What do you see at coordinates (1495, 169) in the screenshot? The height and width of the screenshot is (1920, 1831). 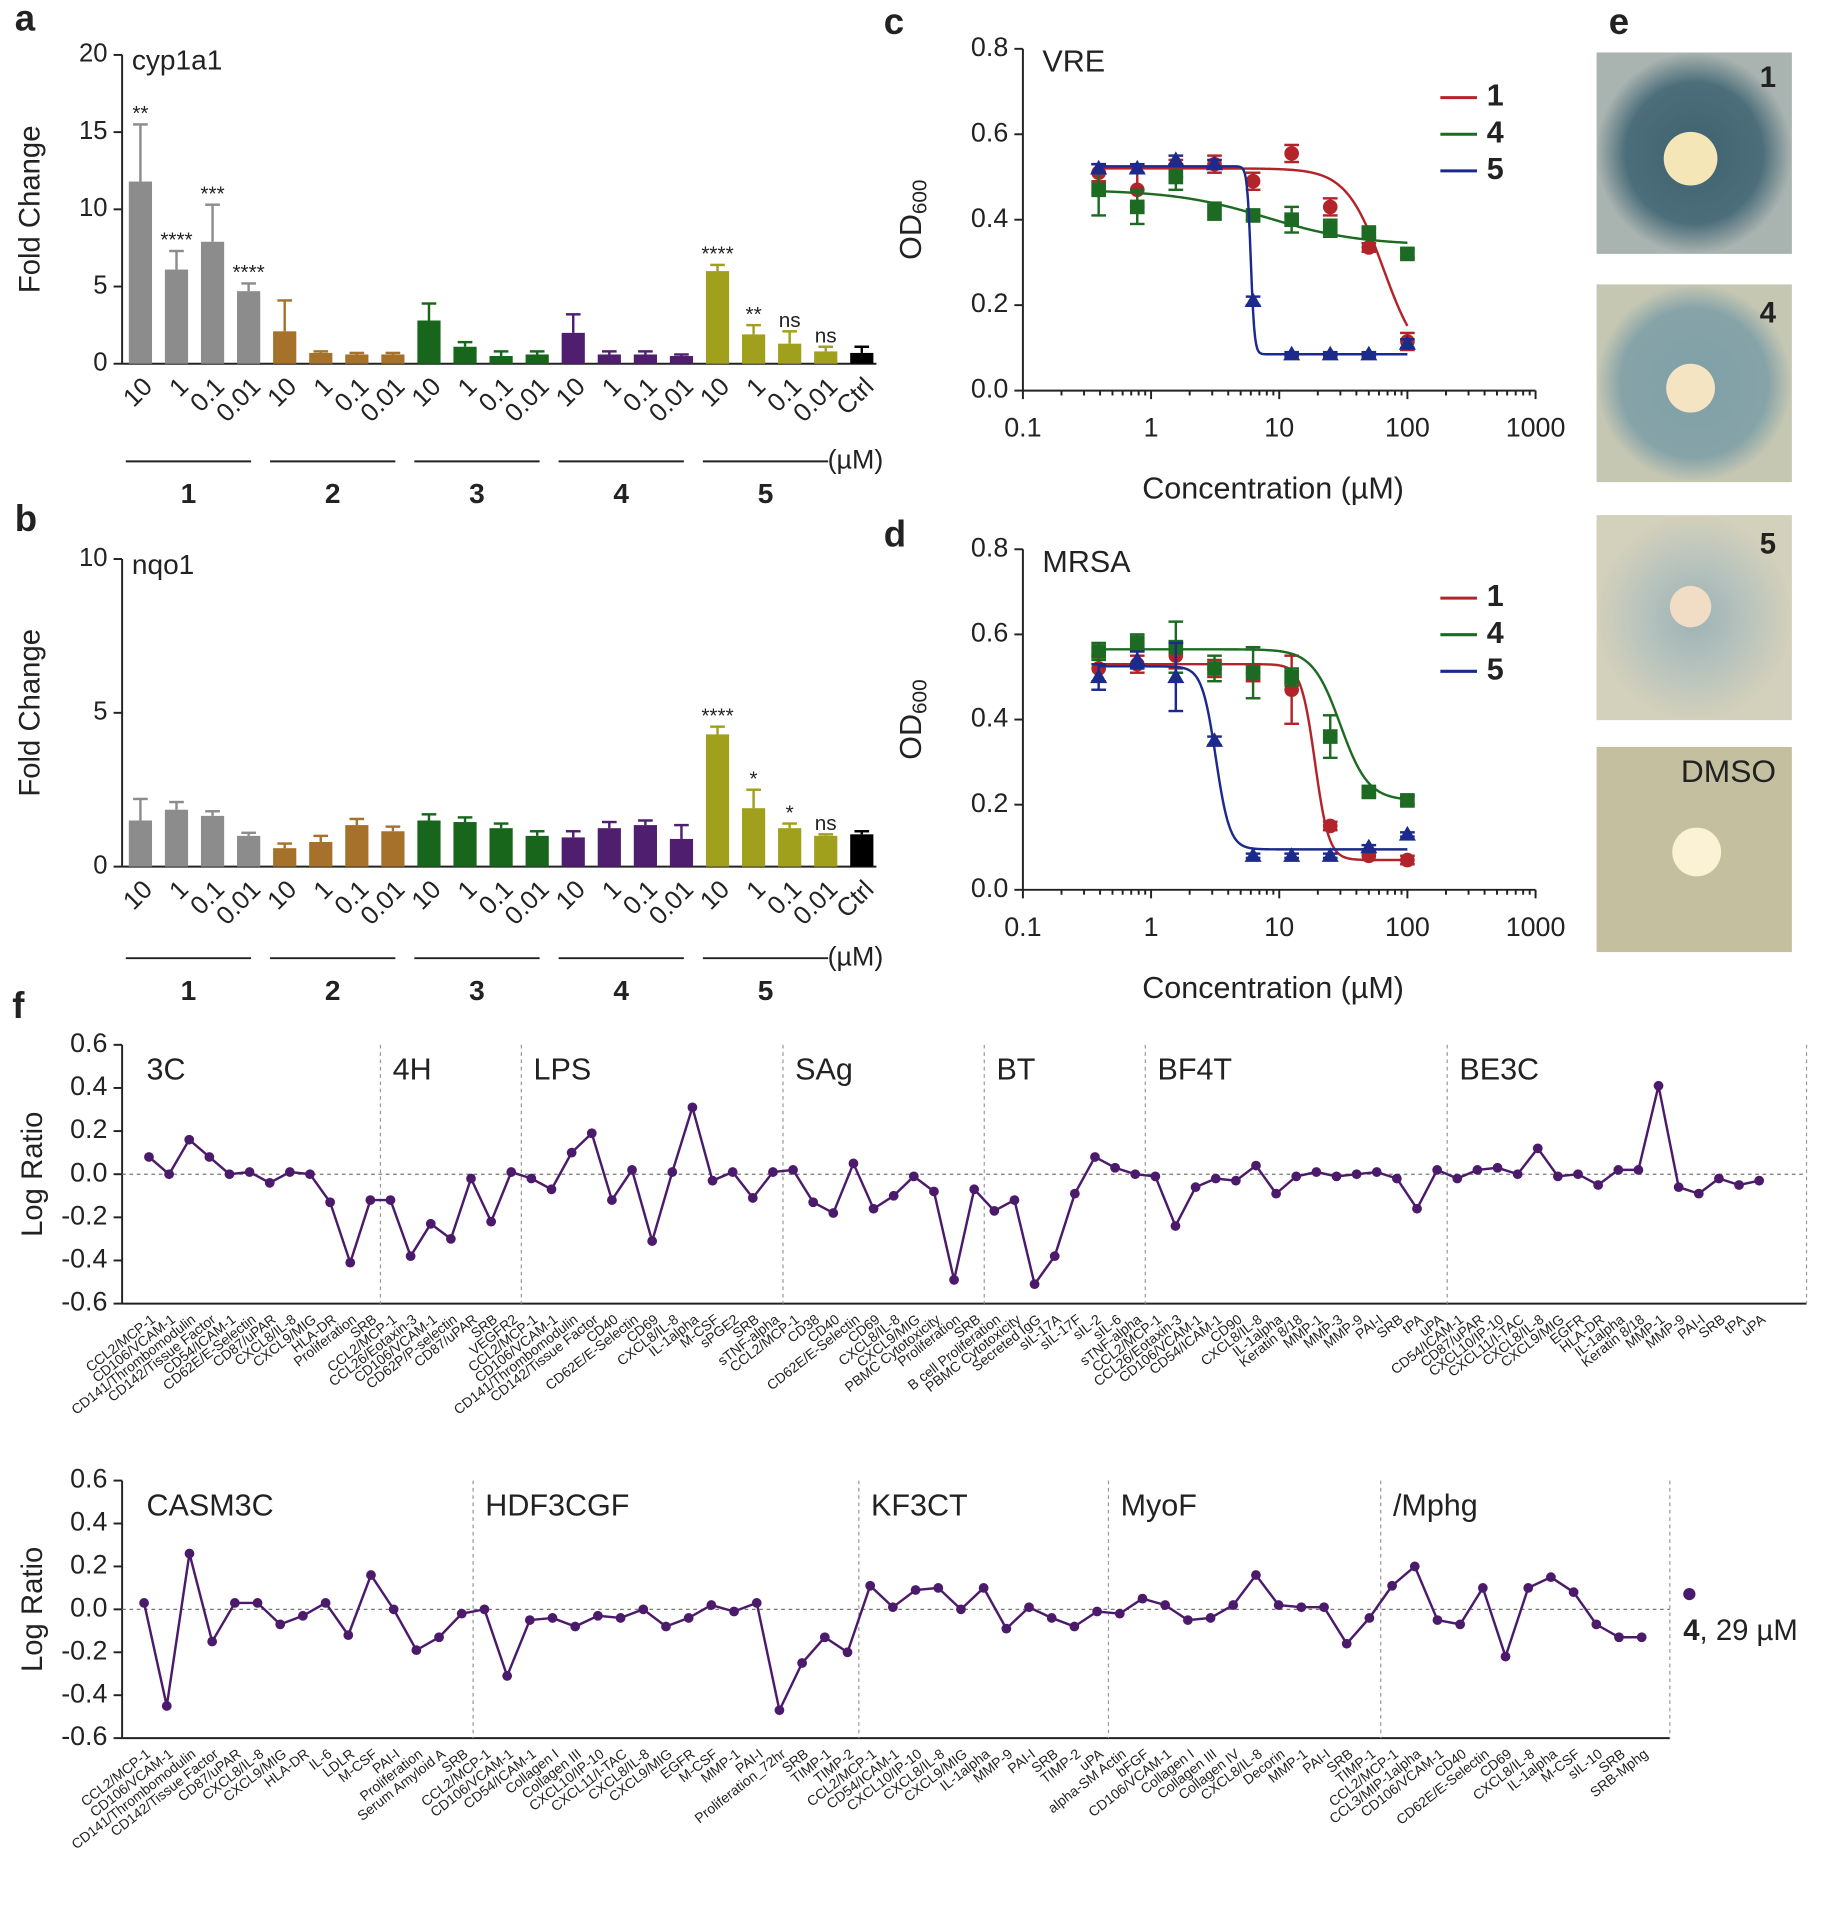 I see `legend-label: 5` at bounding box center [1495, 169].